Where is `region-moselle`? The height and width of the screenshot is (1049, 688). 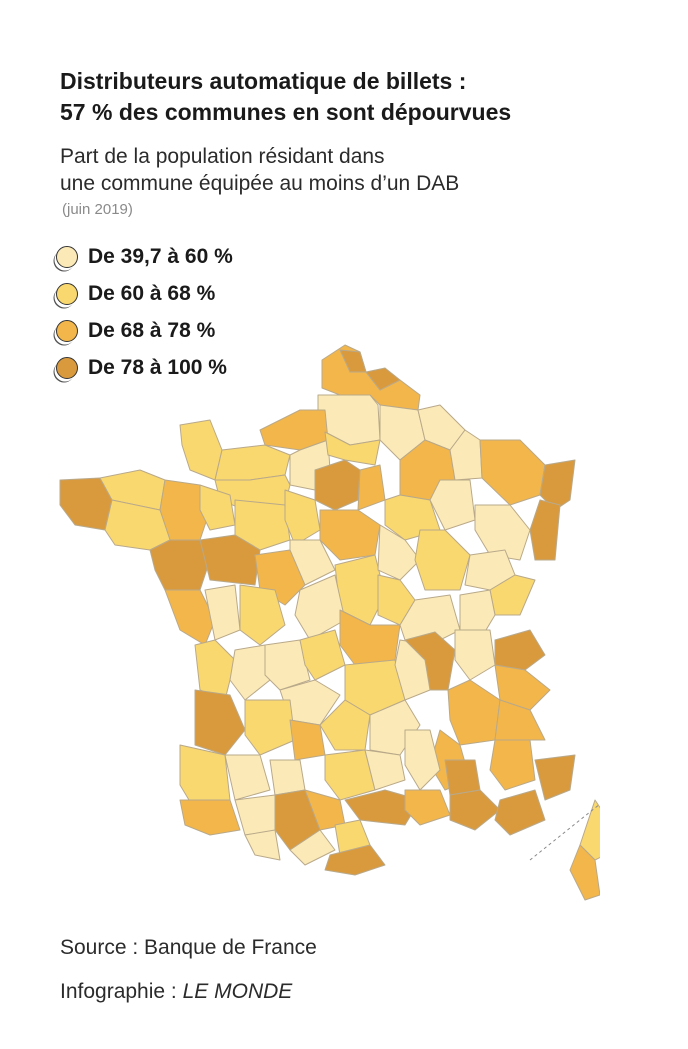
region-moselle is located at coordinates (512, 472).